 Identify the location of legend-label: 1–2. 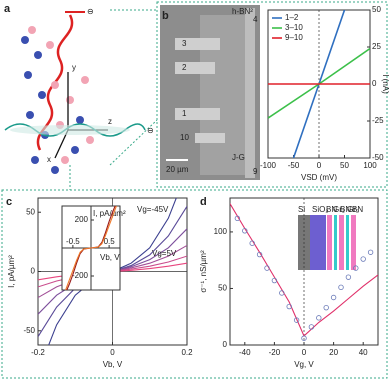
(292, 17).